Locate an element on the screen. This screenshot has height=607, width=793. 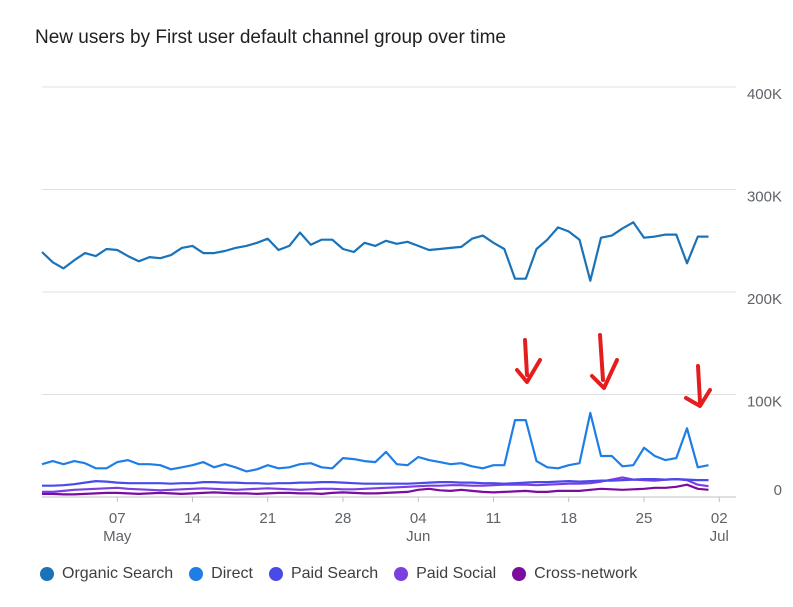
y-tick-label: 400K is located at coordinates (764, 94).